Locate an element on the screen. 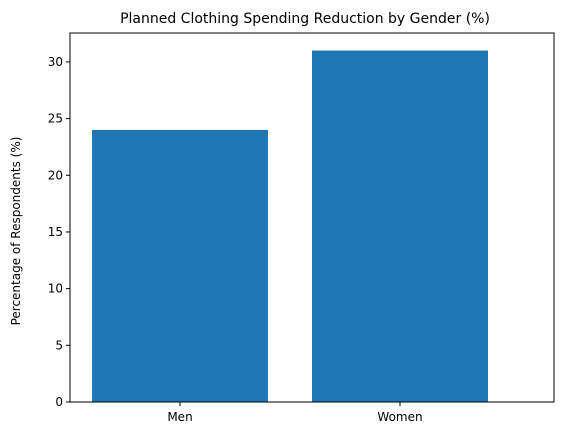 This screenshot has width=562, height=439. y-tick-label: 20 is located at coordinates (55, 175).